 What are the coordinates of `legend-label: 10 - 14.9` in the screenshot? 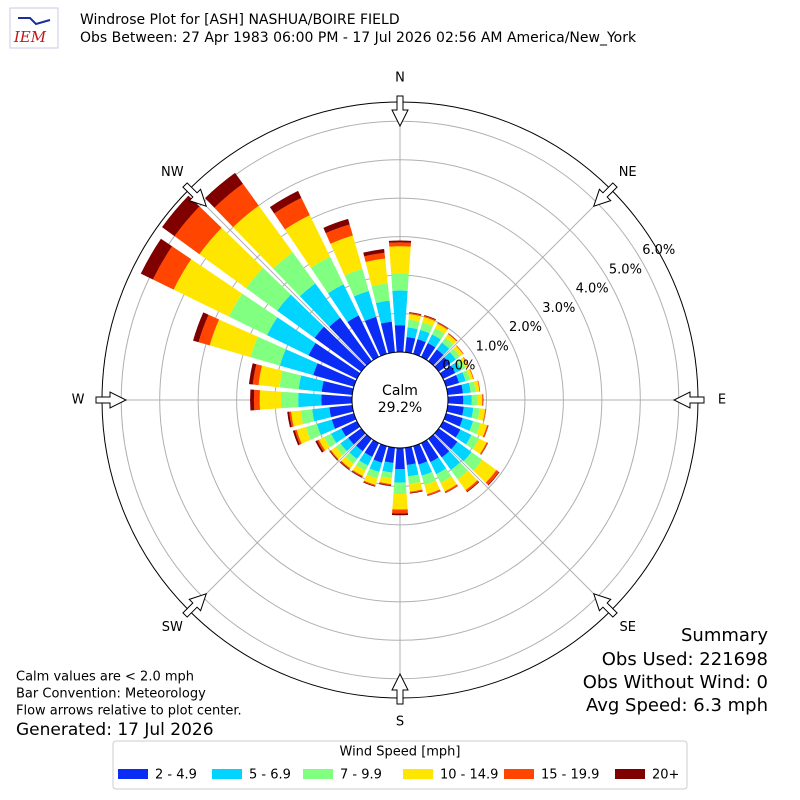 It's located at (469, 775).